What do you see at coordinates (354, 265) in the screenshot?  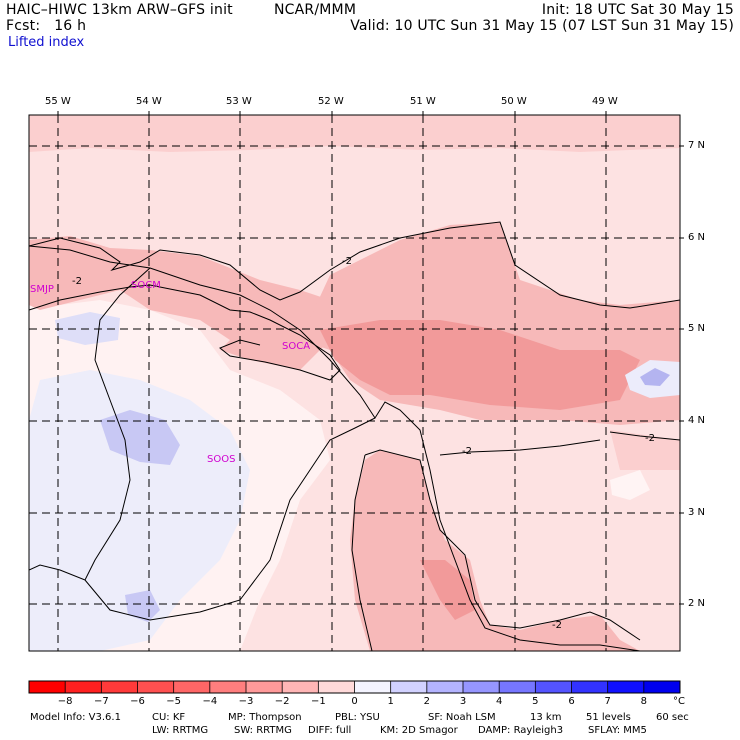 I see `contour-north` at bounding box center [354, 265].